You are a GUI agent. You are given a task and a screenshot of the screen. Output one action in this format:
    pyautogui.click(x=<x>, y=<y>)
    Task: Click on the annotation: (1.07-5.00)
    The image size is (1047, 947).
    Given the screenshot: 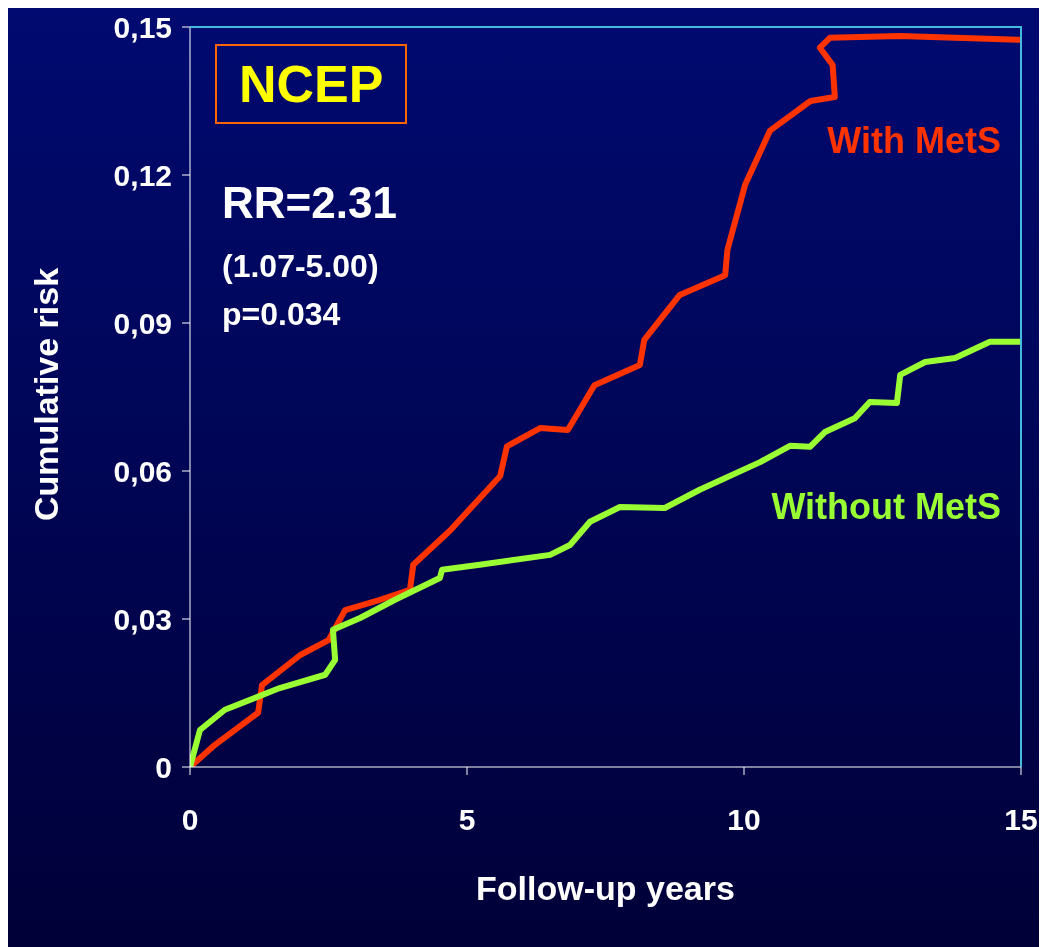 What is the action you would take?
    pyautogui.click(x=300, y=266)
    